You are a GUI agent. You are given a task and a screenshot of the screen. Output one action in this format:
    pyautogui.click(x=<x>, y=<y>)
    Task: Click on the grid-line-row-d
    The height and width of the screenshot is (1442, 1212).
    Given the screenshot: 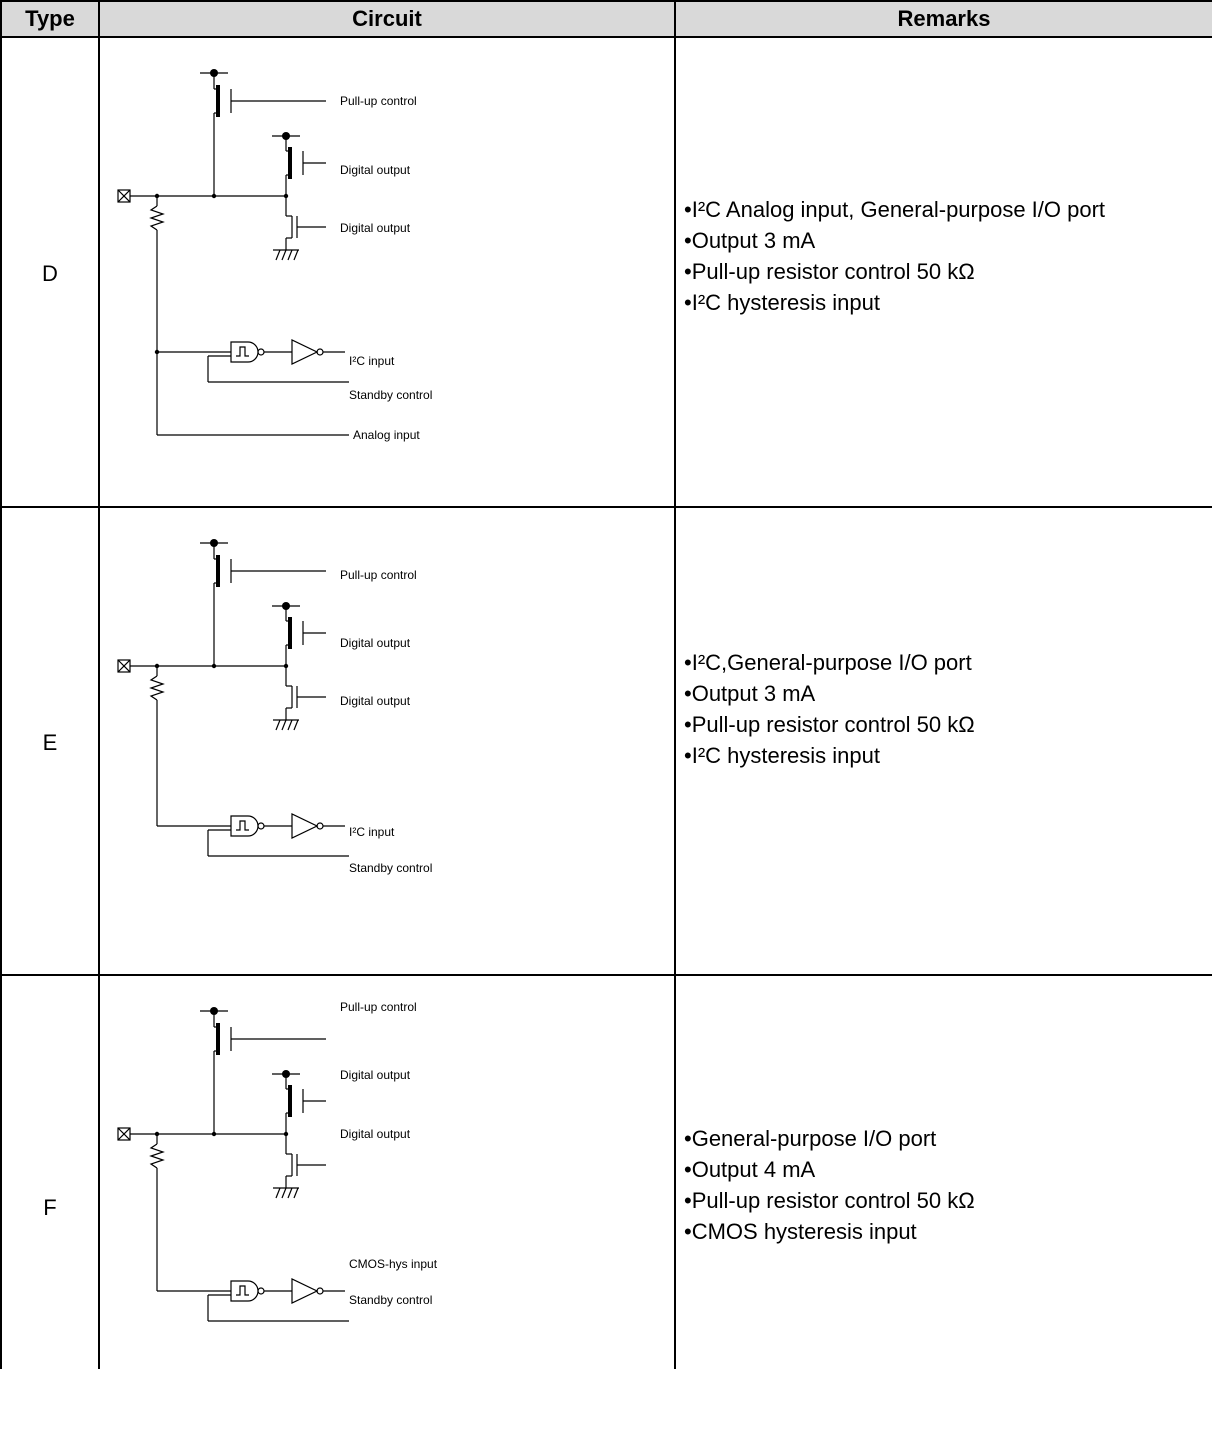 What is the action you would take?
    pyautogui.click(x=606, y=507)
    